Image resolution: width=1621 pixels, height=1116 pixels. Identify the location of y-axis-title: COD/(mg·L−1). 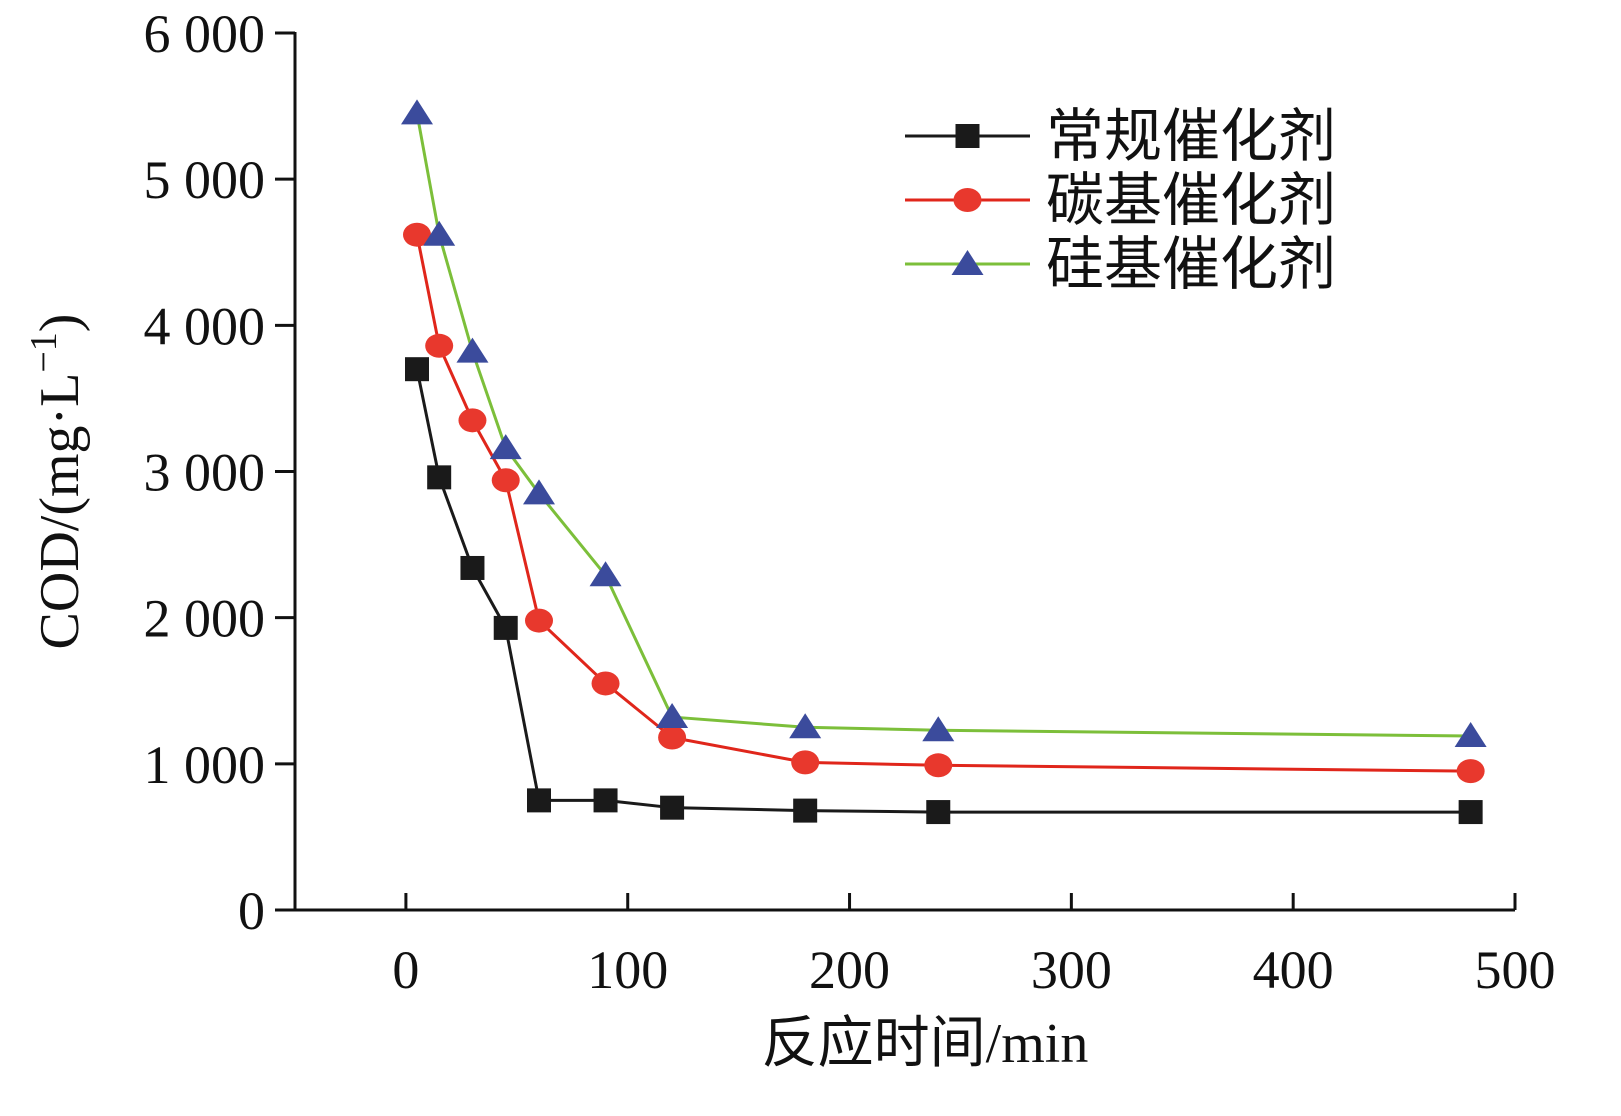
(57, 482).